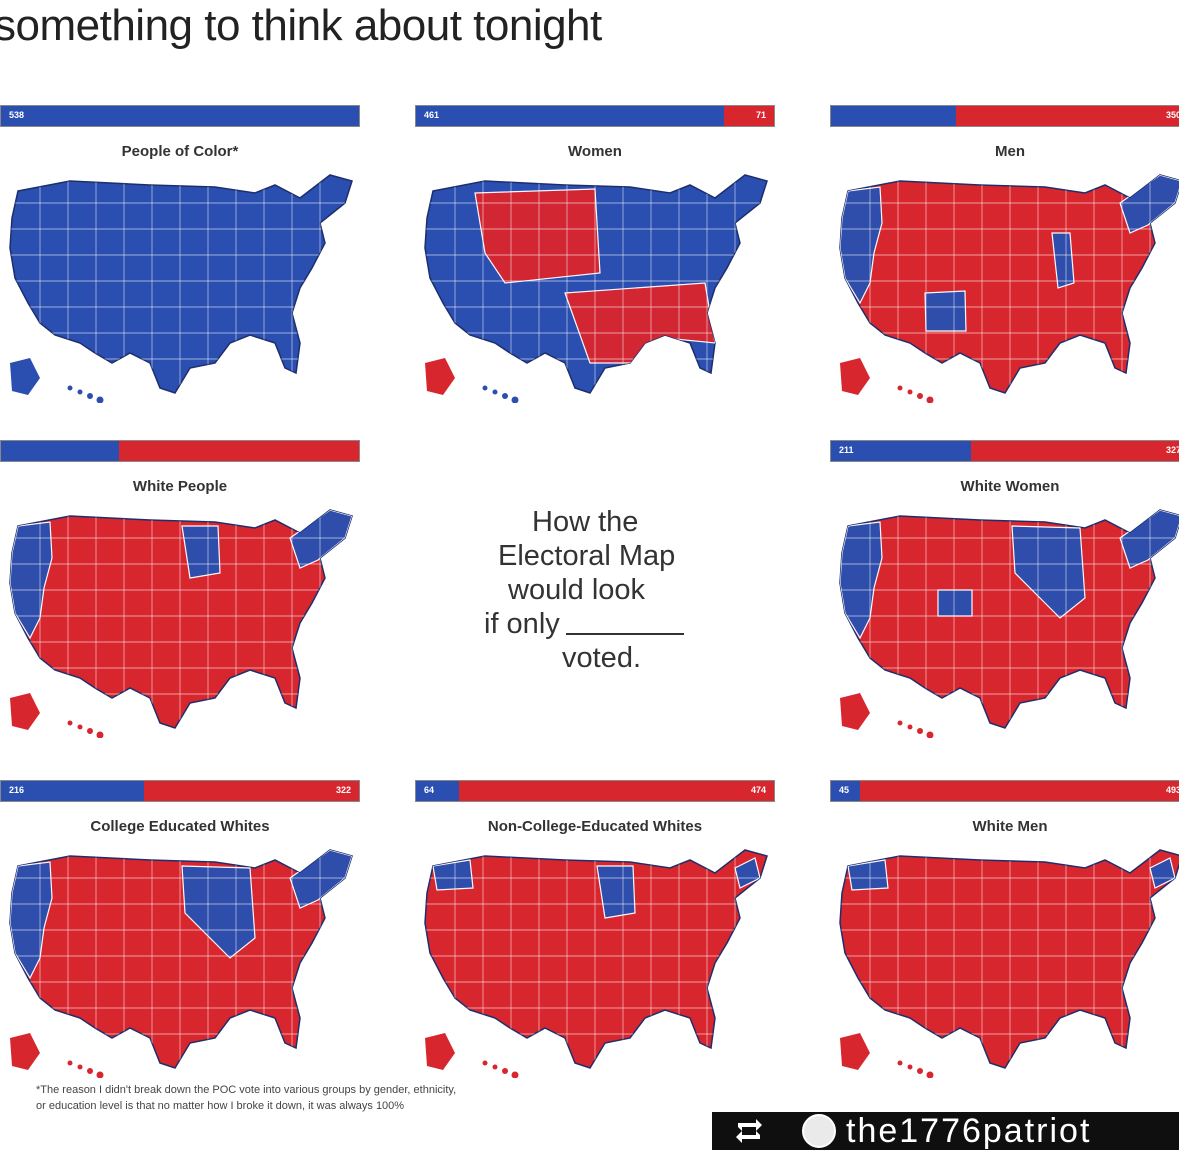  What do you see at coordinates (969, 1130) in the screenshot?
I see `repost-handle: the1776patriot` at bounding box center [969, 1130].